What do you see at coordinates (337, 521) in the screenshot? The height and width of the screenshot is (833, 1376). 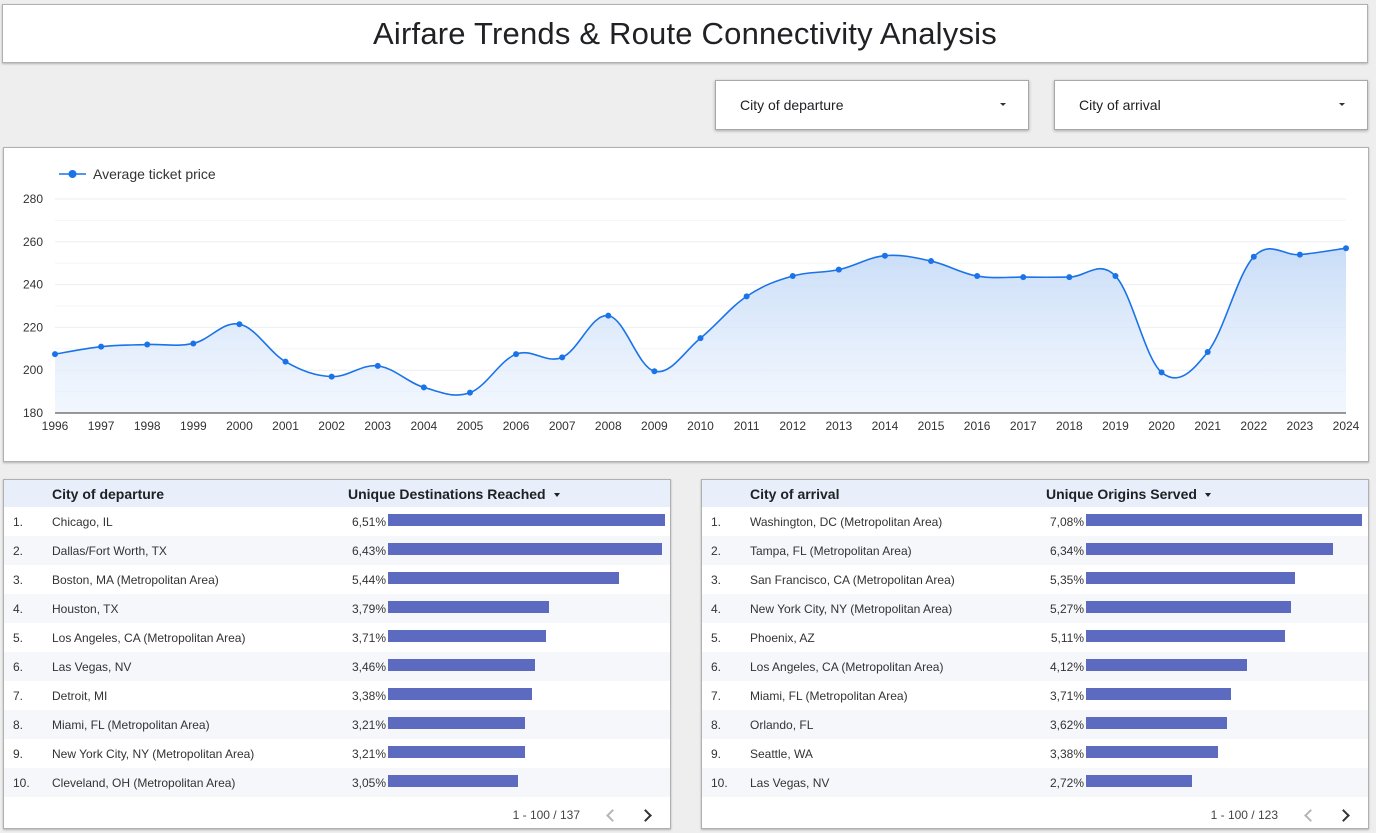 I see `table-row: 1. Chicago, IL 6,51%` at bounding box center [337, 521].